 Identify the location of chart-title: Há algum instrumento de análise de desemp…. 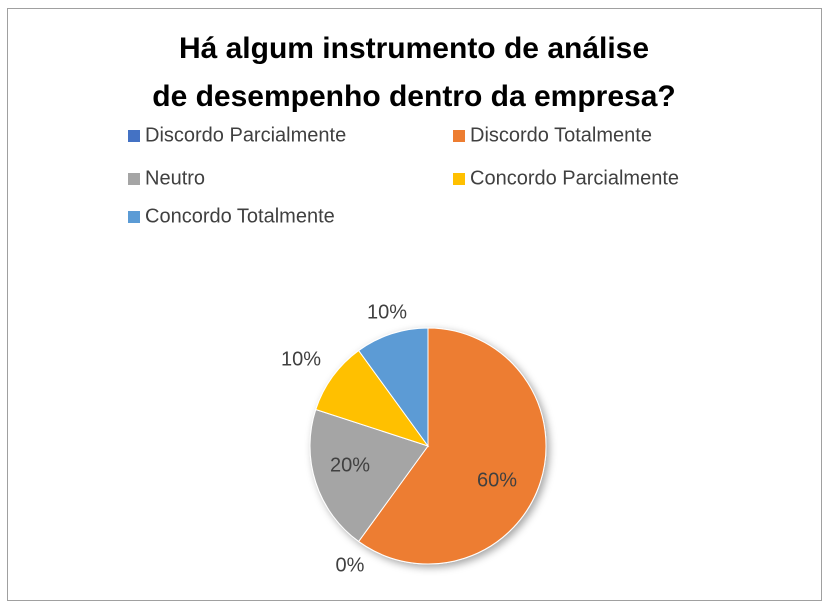
(413, 72).